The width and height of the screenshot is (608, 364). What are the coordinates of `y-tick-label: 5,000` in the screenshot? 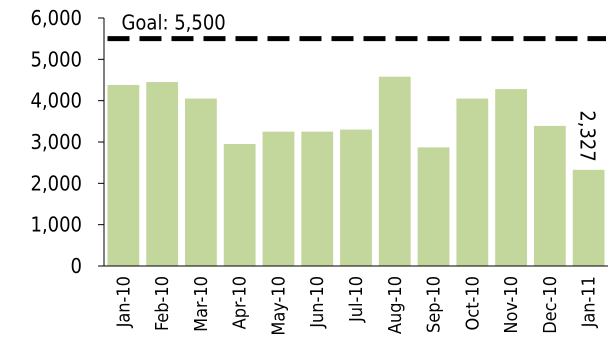 It's located at (57, 59).